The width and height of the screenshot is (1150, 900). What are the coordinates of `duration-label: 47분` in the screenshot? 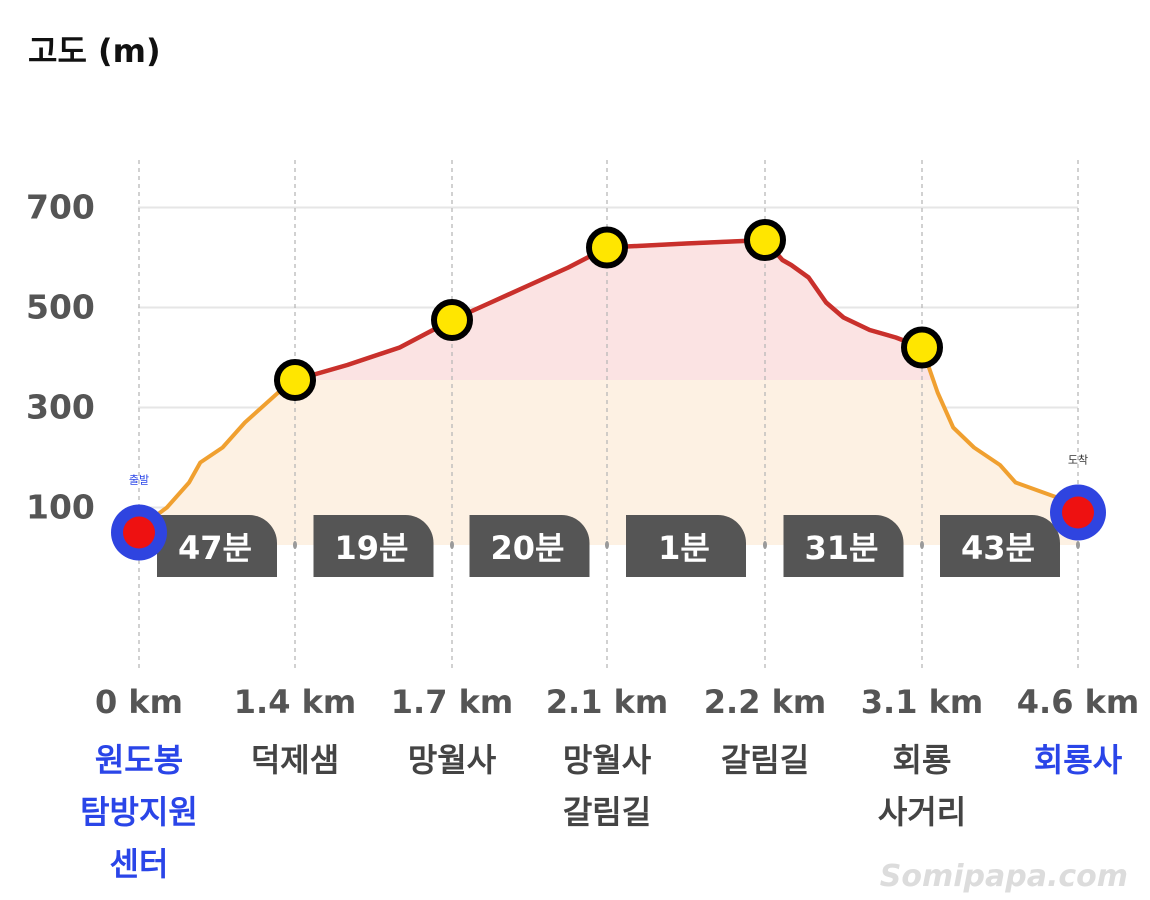 It's located at (215, 548).